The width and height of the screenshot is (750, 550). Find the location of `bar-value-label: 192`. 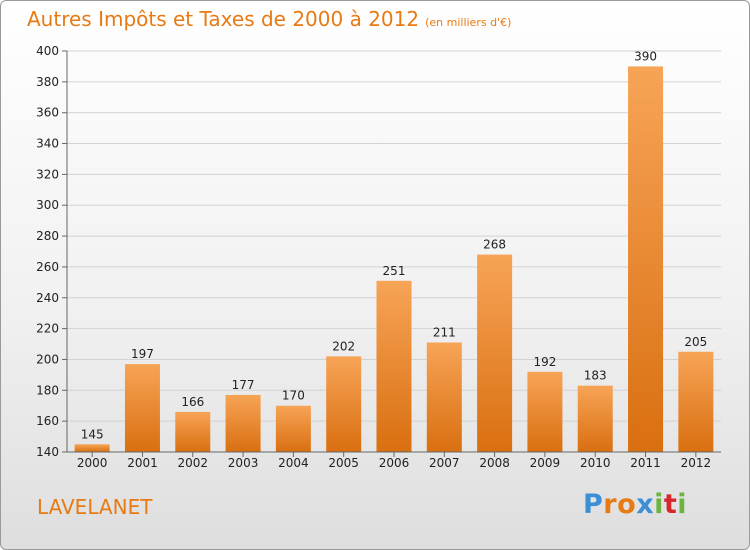

bar-value-label: 192 is located at coordinates (544, 362).